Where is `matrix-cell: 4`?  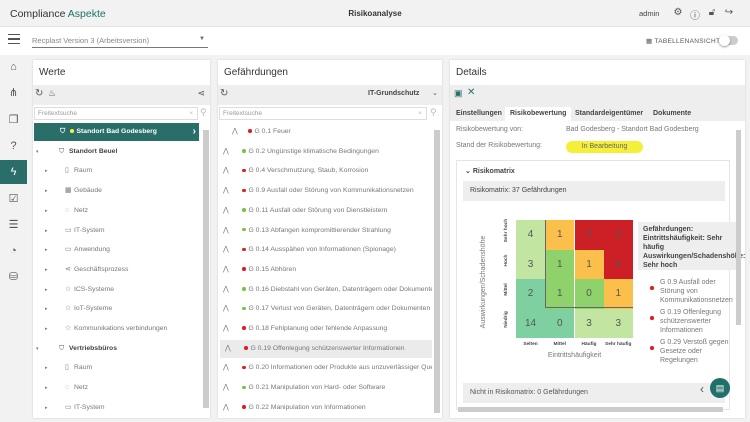 matrix-cell: 4 is located at coordinates (530, 235).